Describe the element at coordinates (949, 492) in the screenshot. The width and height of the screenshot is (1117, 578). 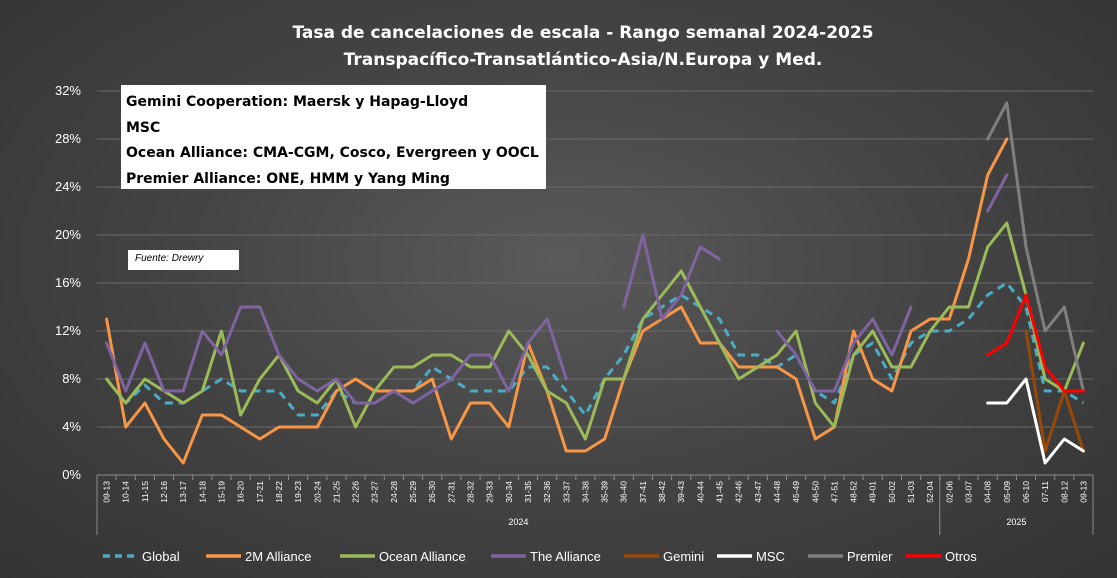
I see `x-tick-label: 02-06` at that location.